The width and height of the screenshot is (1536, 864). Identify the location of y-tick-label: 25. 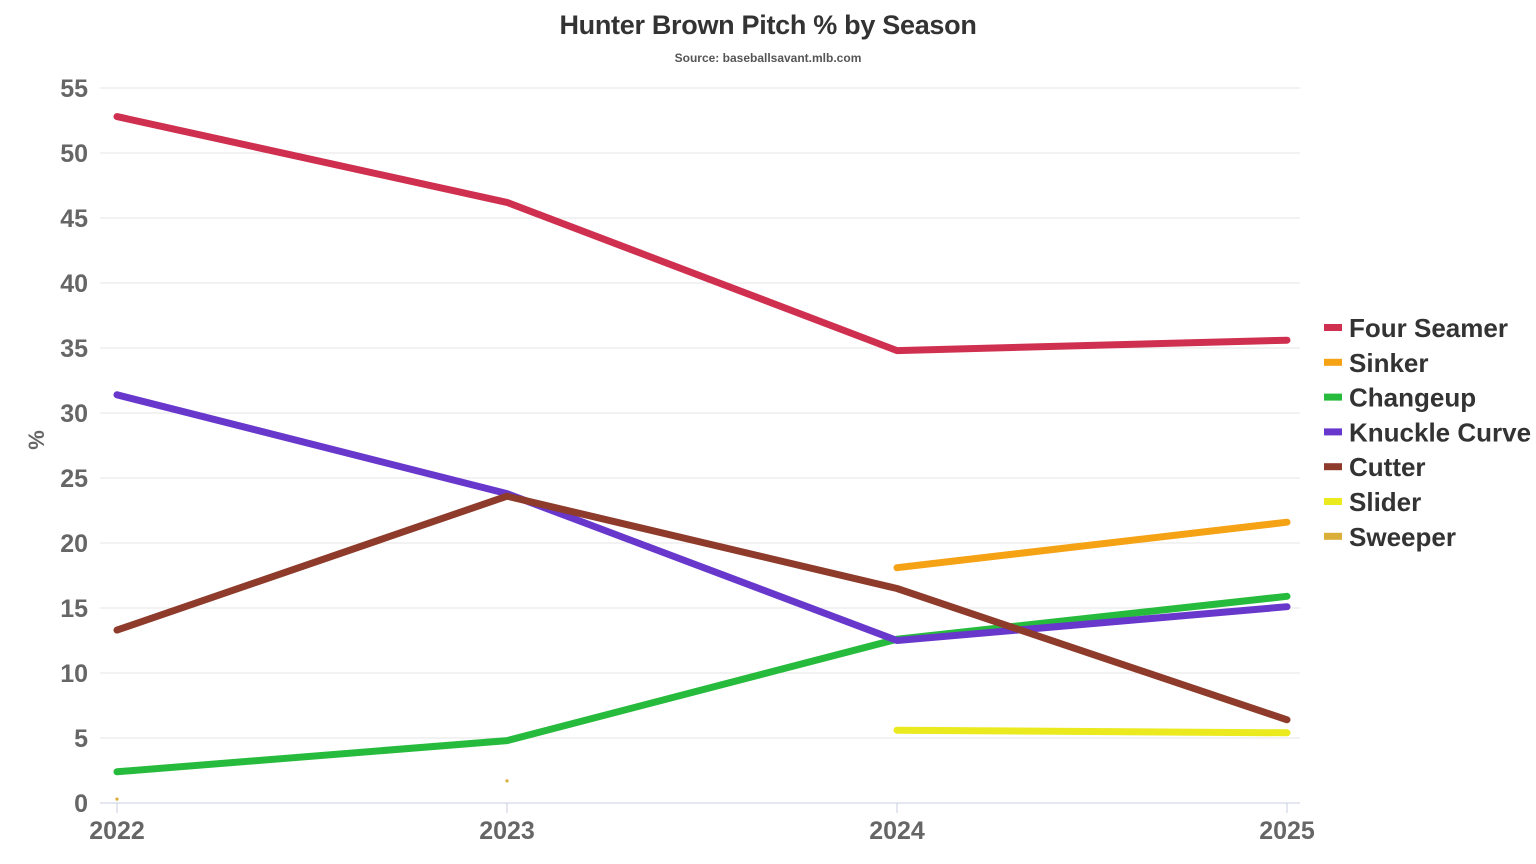
(74, 479).